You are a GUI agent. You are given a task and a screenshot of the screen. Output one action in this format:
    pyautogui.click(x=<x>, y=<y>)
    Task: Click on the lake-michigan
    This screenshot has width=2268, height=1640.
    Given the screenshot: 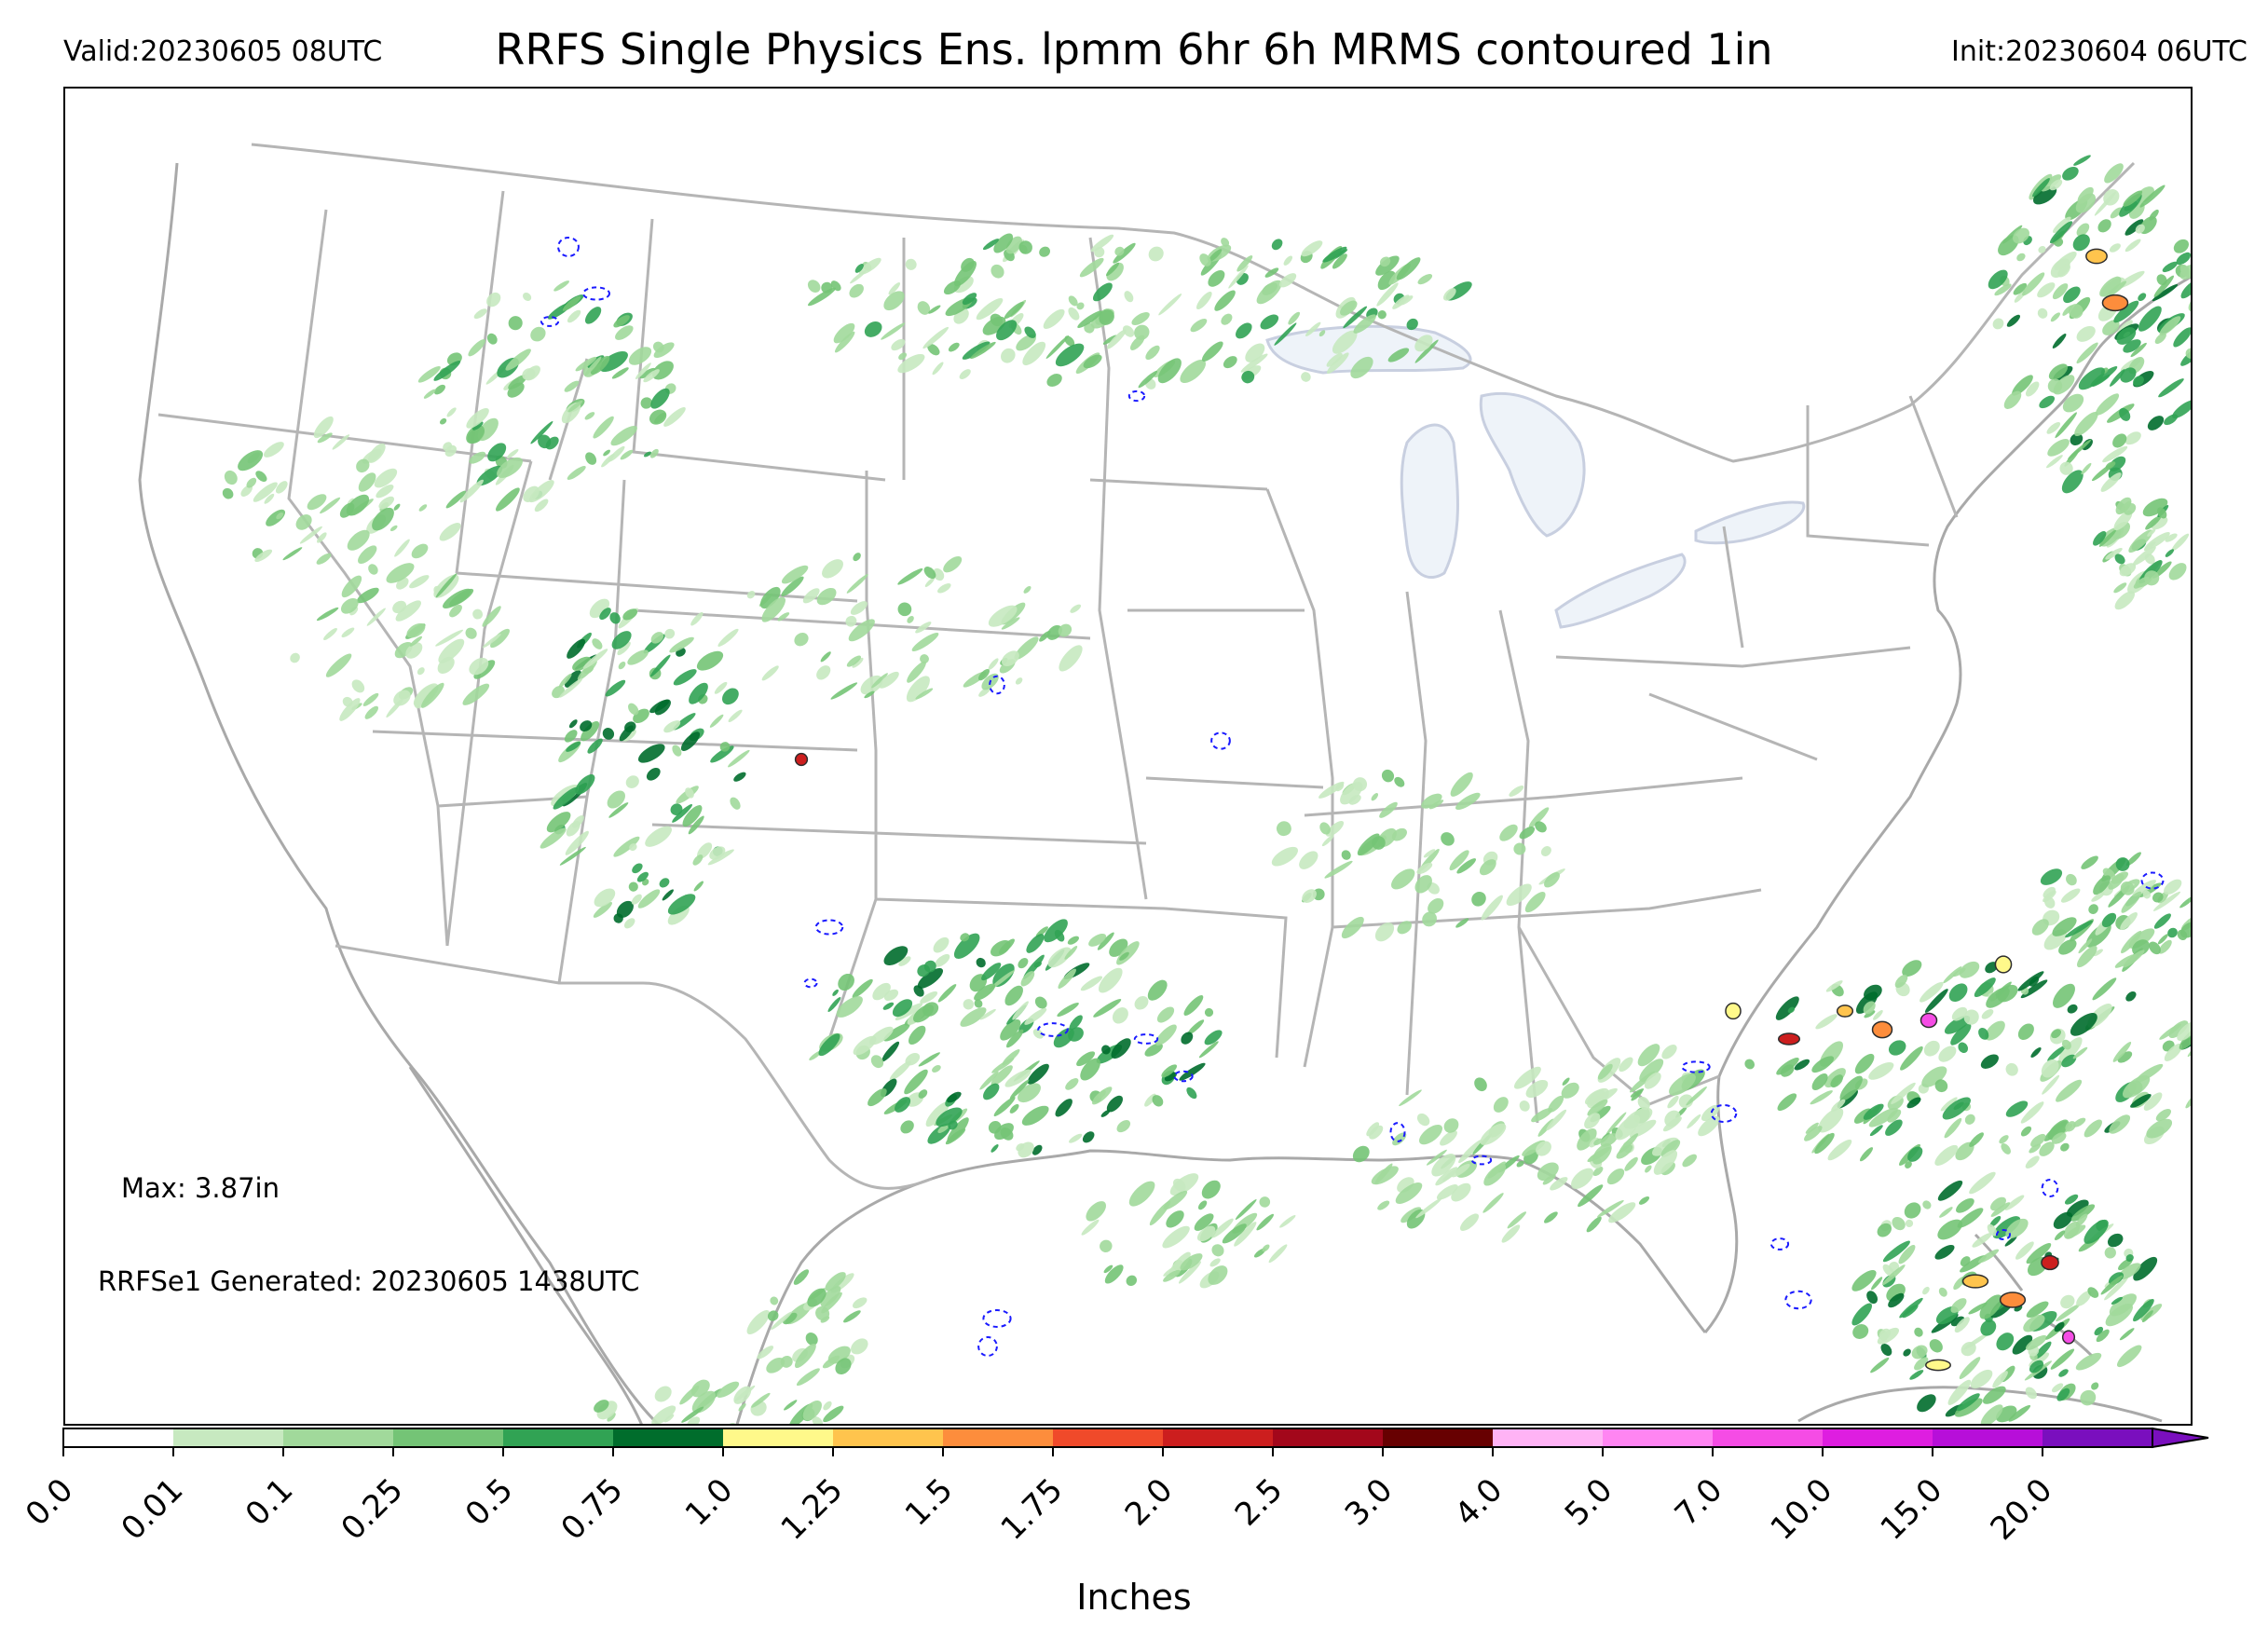 What is the action you would take?
    pyautogui.click(x=1429, y=501)
    